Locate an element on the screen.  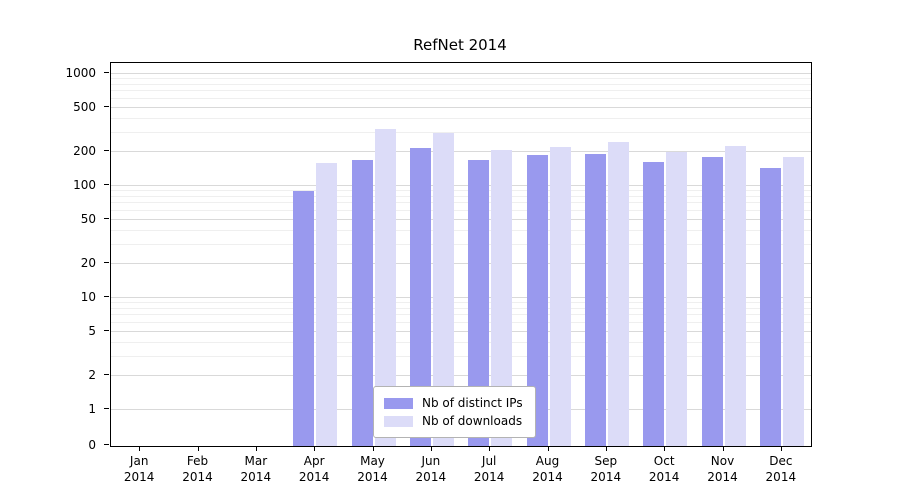
x-tick-label: Aug 2014 is located at coordinates (547, 469).